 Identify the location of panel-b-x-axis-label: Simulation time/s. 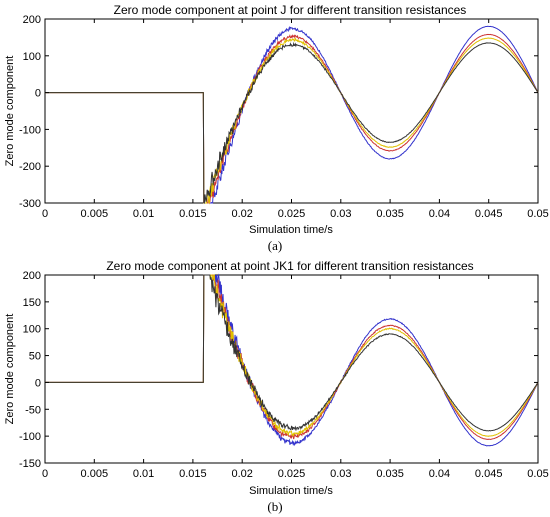
(291, 491).